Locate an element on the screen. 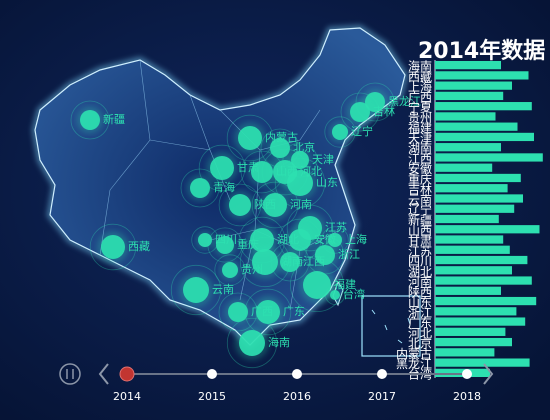  province-label: 河南 is located at coordinates (301, 204).